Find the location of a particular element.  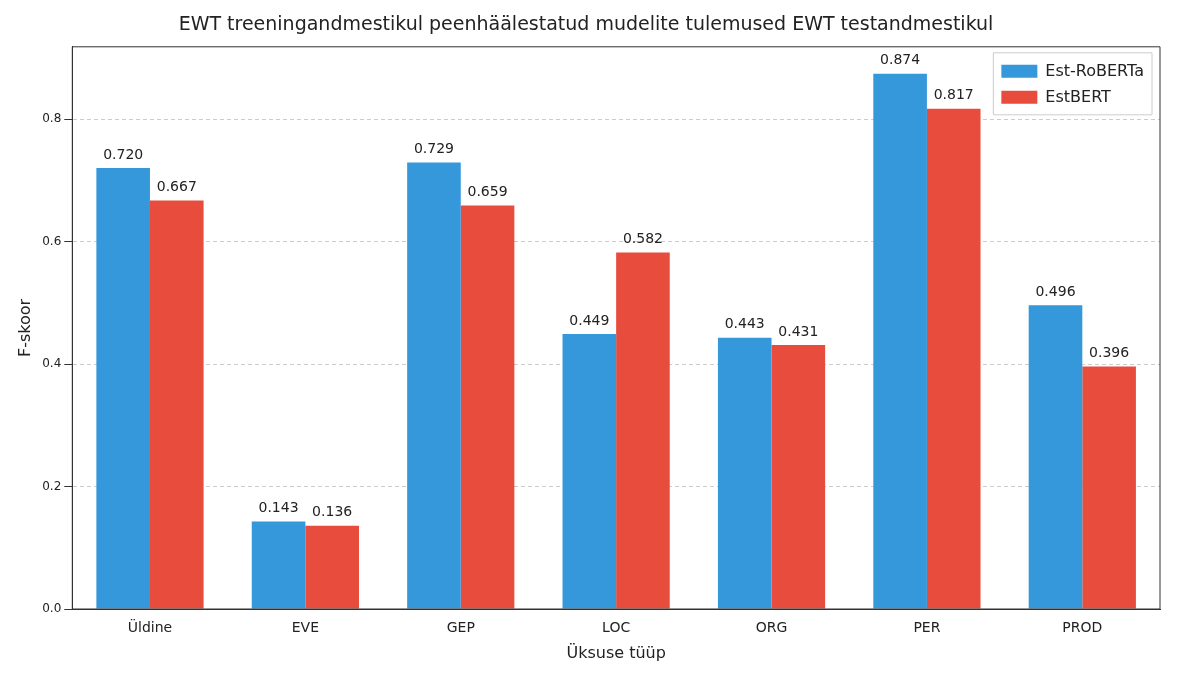

x-axis-title: Üksuse tüüp is located at coordinates (616, 652).